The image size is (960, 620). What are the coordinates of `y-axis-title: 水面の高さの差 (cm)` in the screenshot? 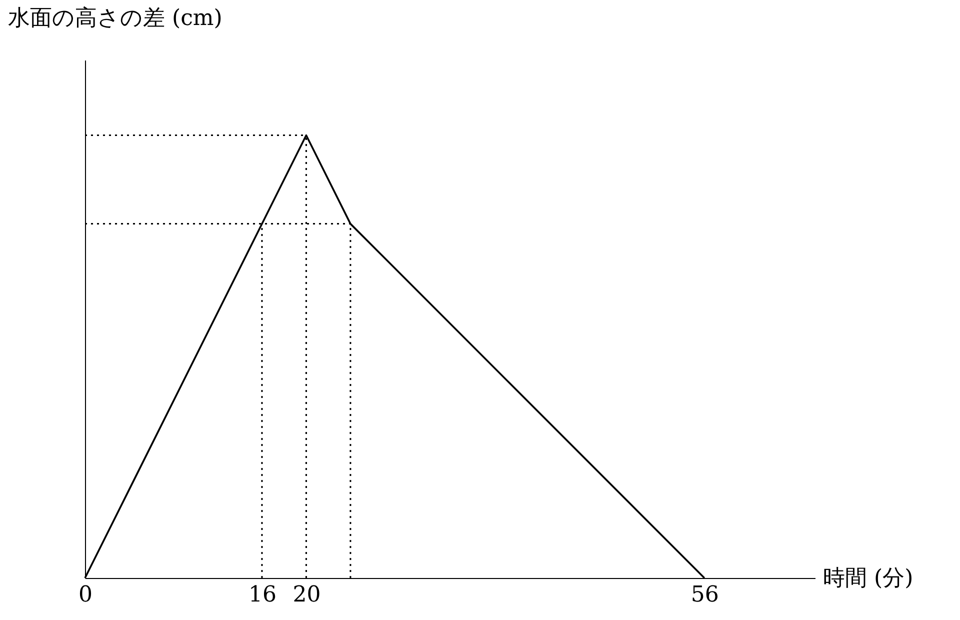 It's located at (115, 18).